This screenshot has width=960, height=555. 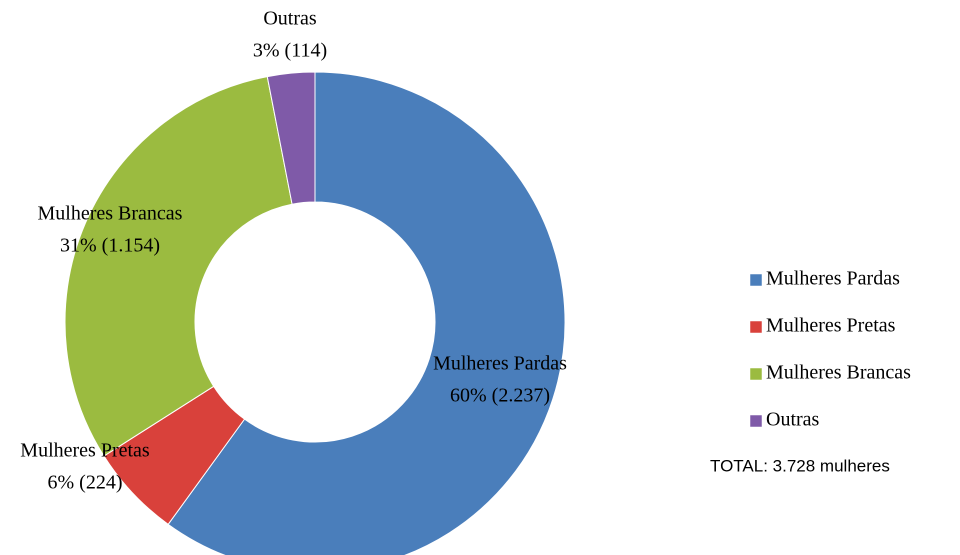 I want to click on slice-label-value: 6% (224), so click(x=85, y=483).